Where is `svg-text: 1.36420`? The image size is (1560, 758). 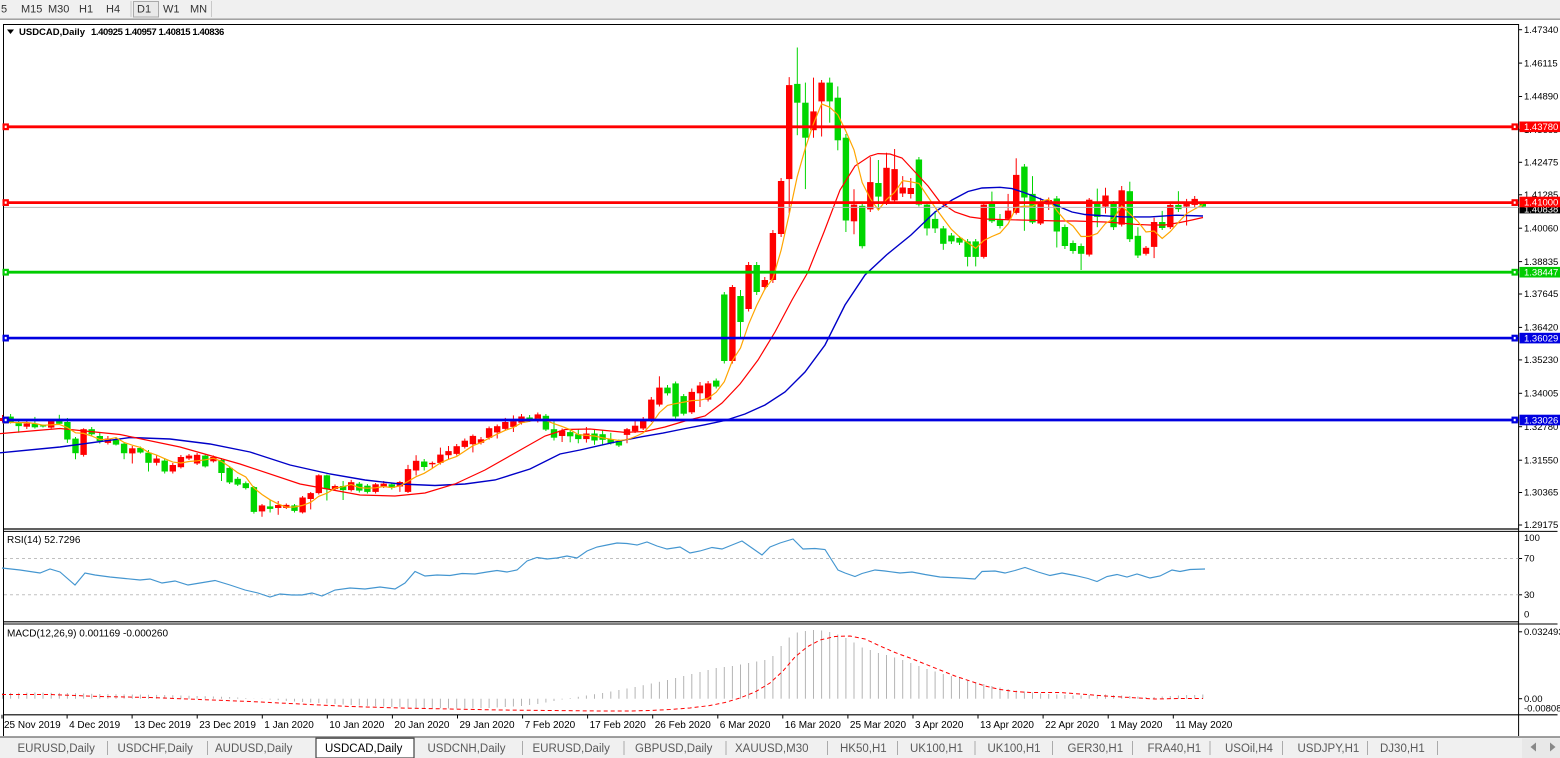 svg-text: 1.36420 is located at coordinates (1541, 328).